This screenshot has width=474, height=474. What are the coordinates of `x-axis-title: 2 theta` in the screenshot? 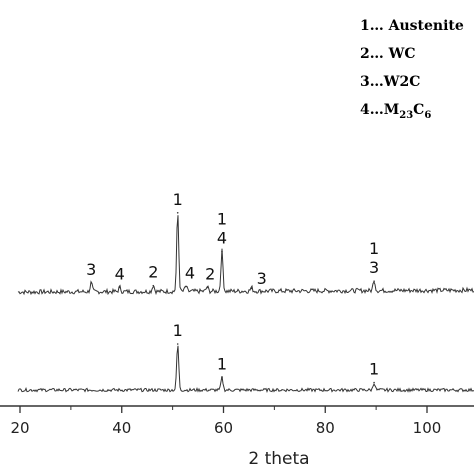 It's located at (278, 459).